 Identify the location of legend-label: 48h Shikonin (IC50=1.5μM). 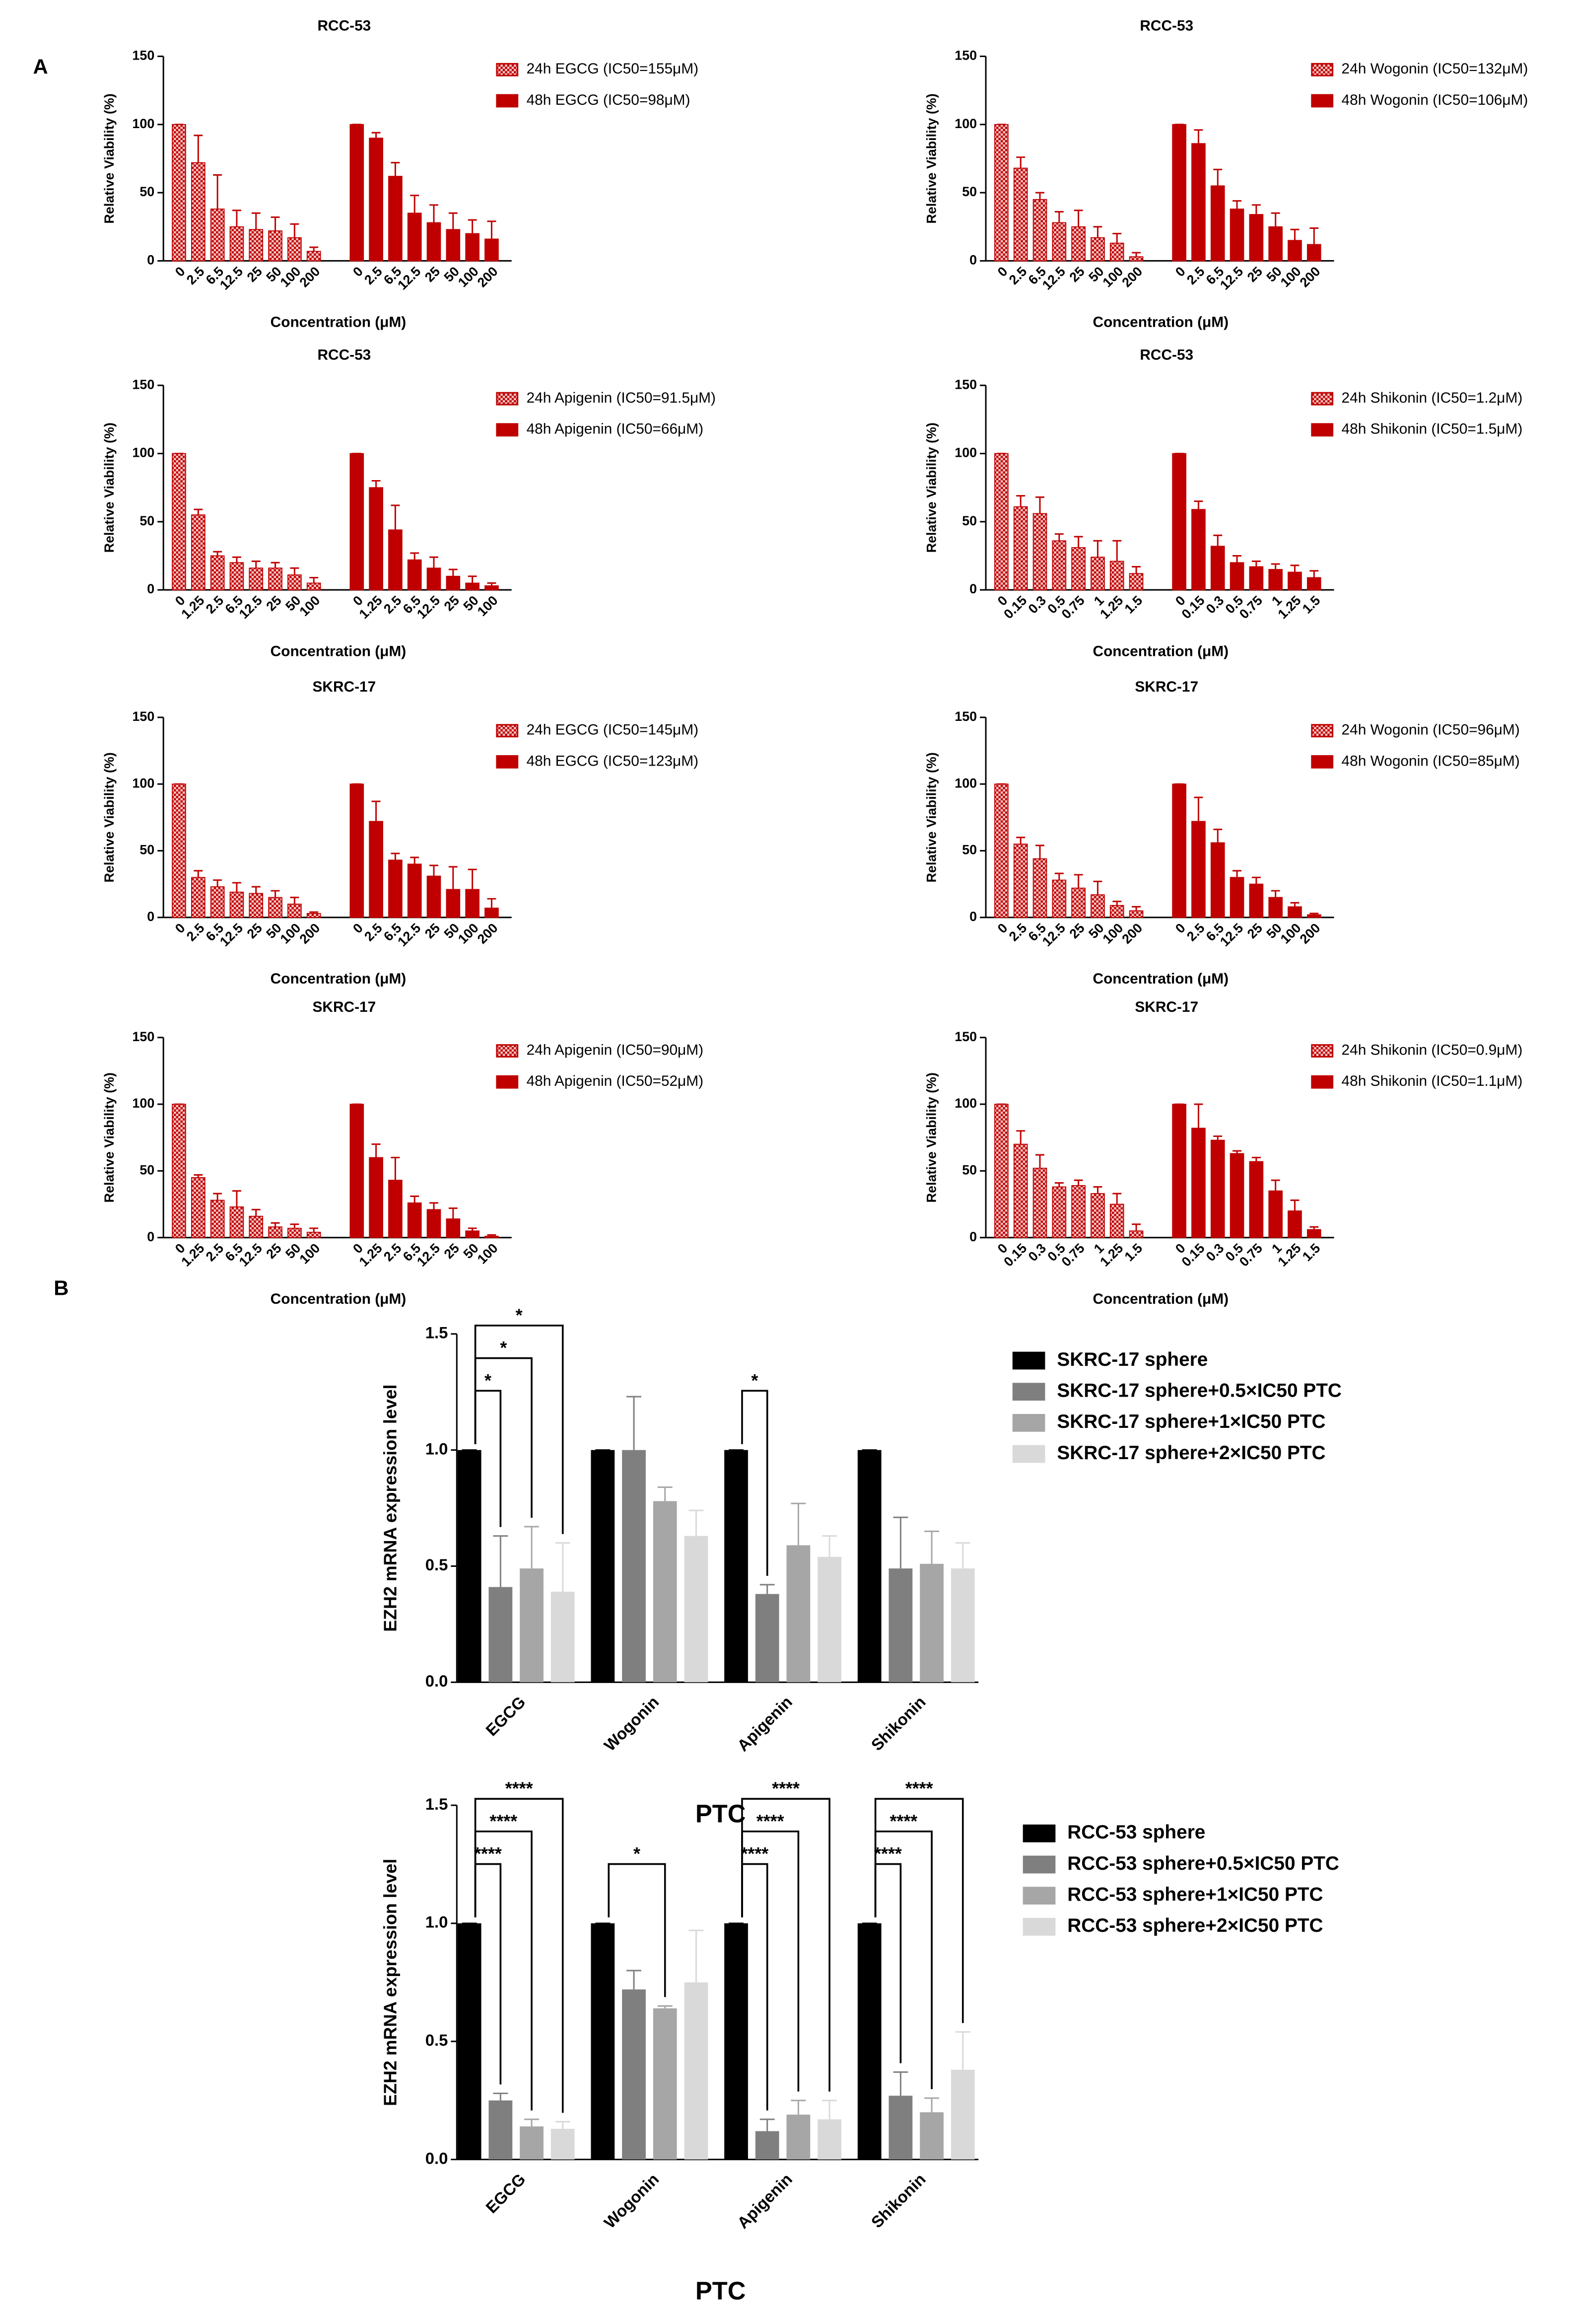
(1432, 429).